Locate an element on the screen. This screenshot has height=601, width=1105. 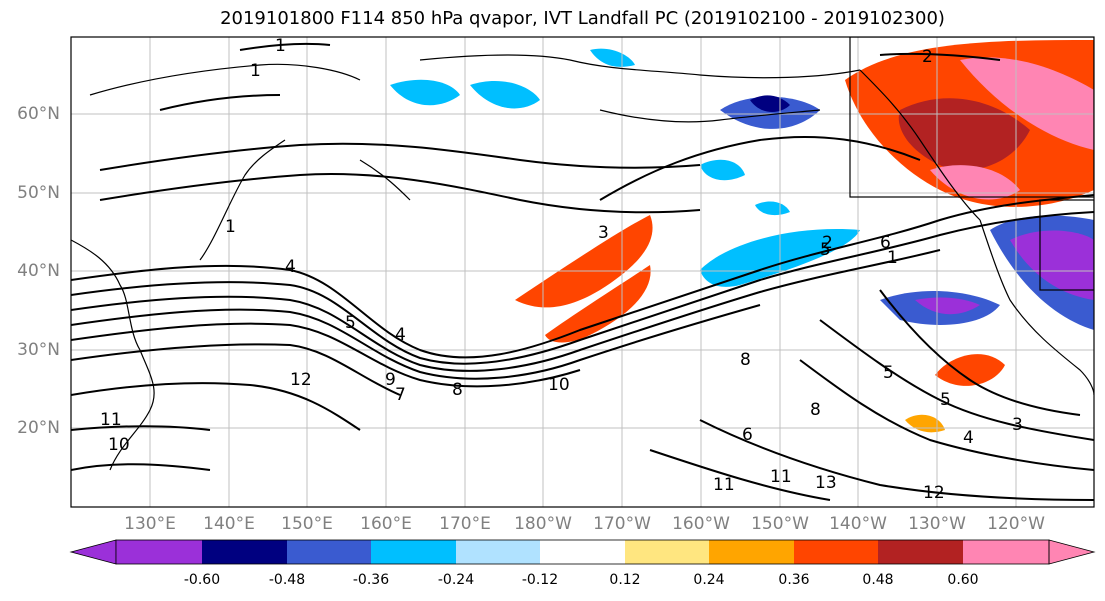
shade-pos-se is located at coordinates (970, 370).